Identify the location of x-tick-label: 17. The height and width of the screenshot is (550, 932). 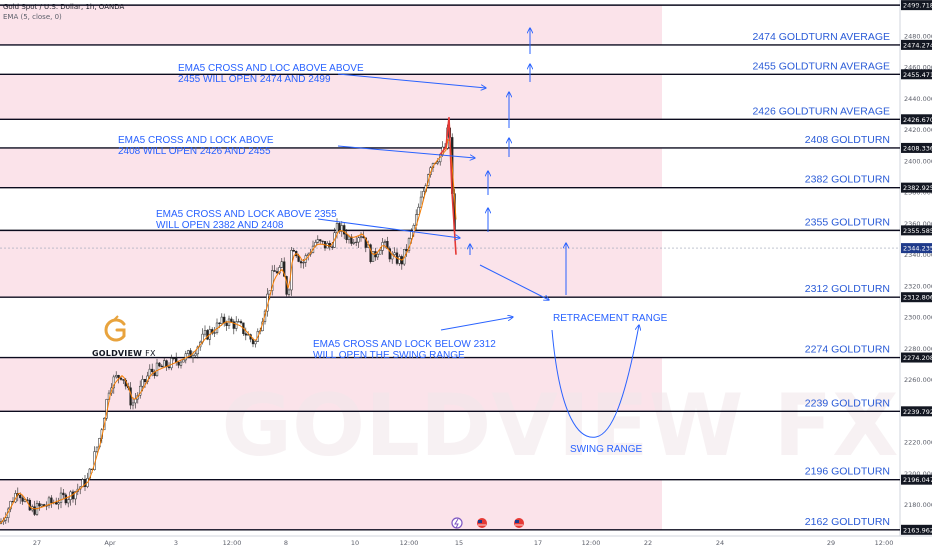
(538, 543).